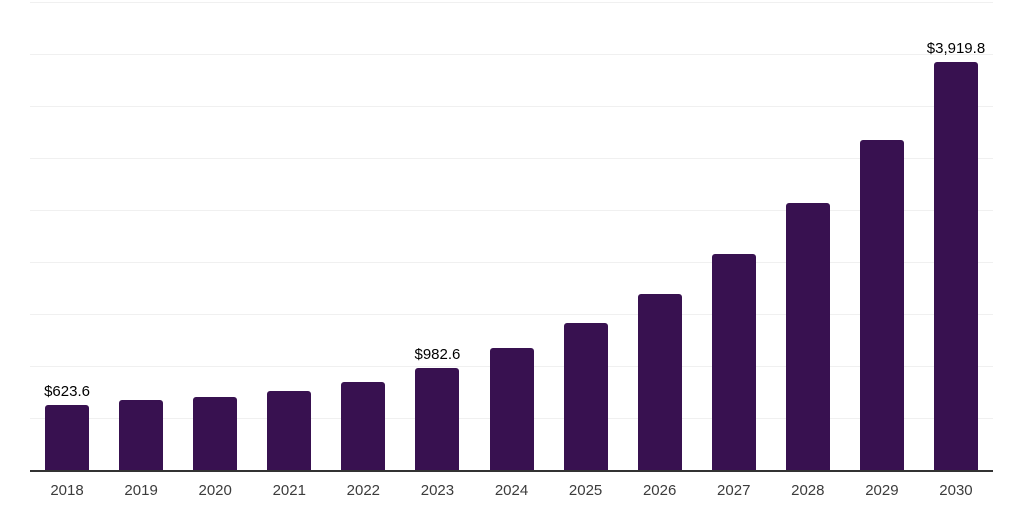 Image resolution: width=1024 pixels, height=512 pixels. I want to click on band-2023: $982.6, so click(437, 236).